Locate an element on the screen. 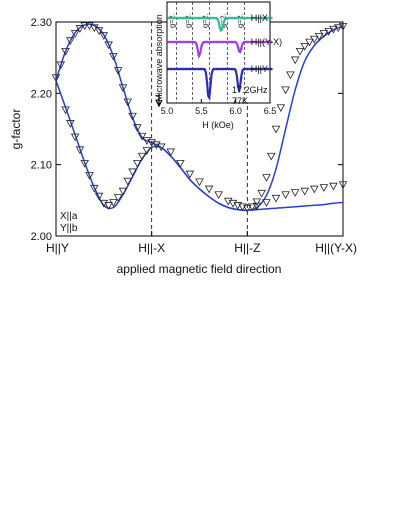 The image size is (407, 527). x-axis-ticks: H||Y H||-X H||-Z H||(Y-X) is located at coordinates (201, 243).